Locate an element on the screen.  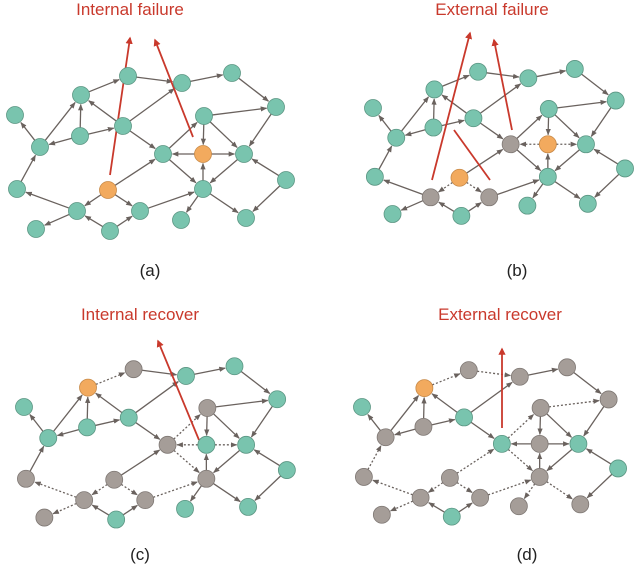
panel-b is located at coordinates (499, 128).